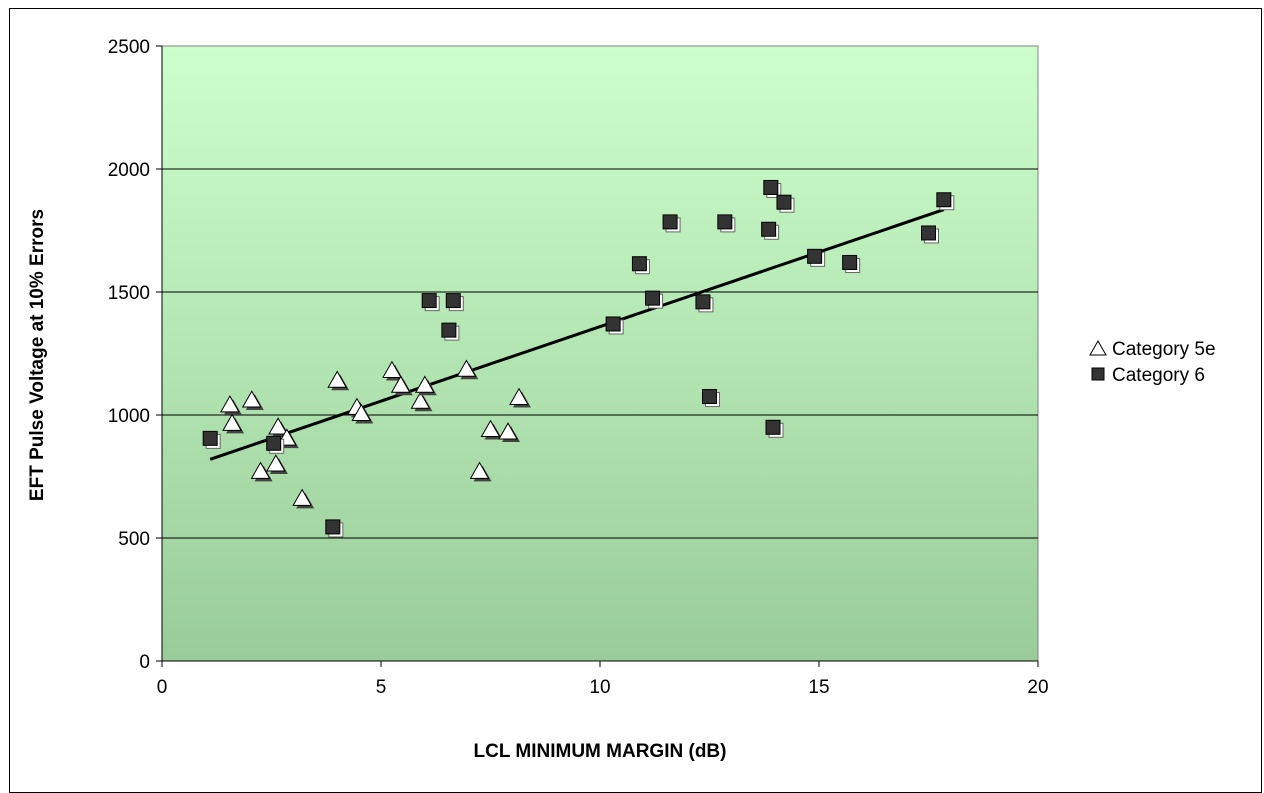 This screenshot has height=793, width=1264. I want to click on y-tick-label: 500, so click(134, 539).